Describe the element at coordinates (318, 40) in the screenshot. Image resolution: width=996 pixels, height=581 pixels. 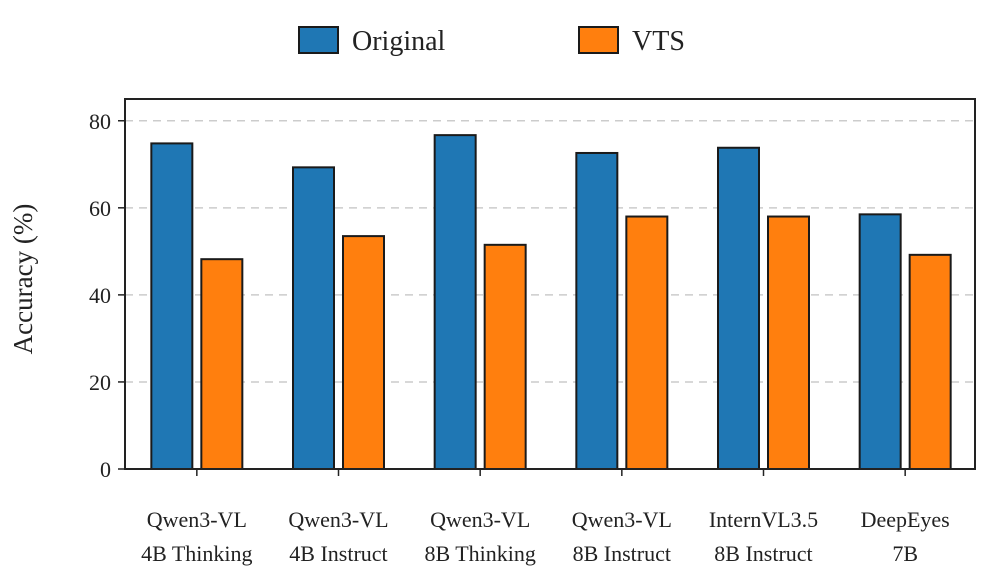
I see `legend-swatch-original` at that location.